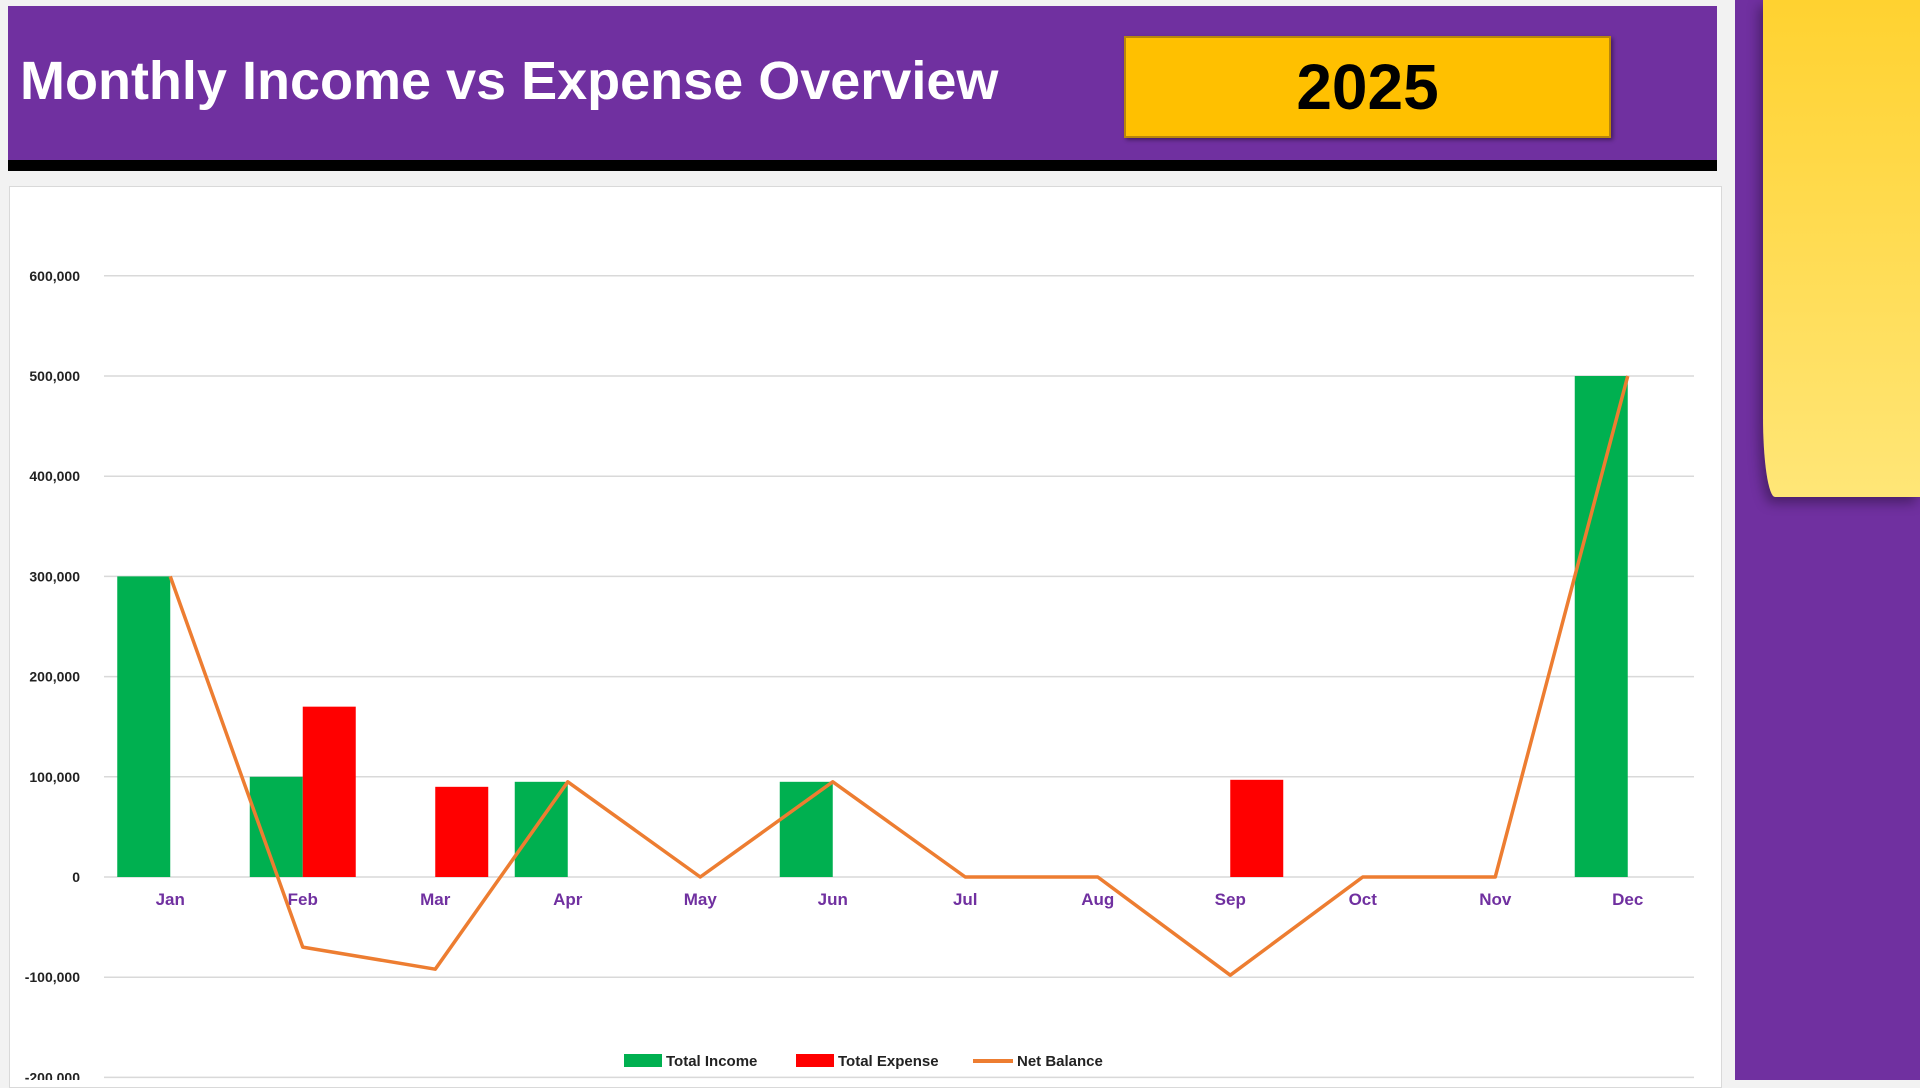  I want to click on month-label: Sep, so click(1230, 899).